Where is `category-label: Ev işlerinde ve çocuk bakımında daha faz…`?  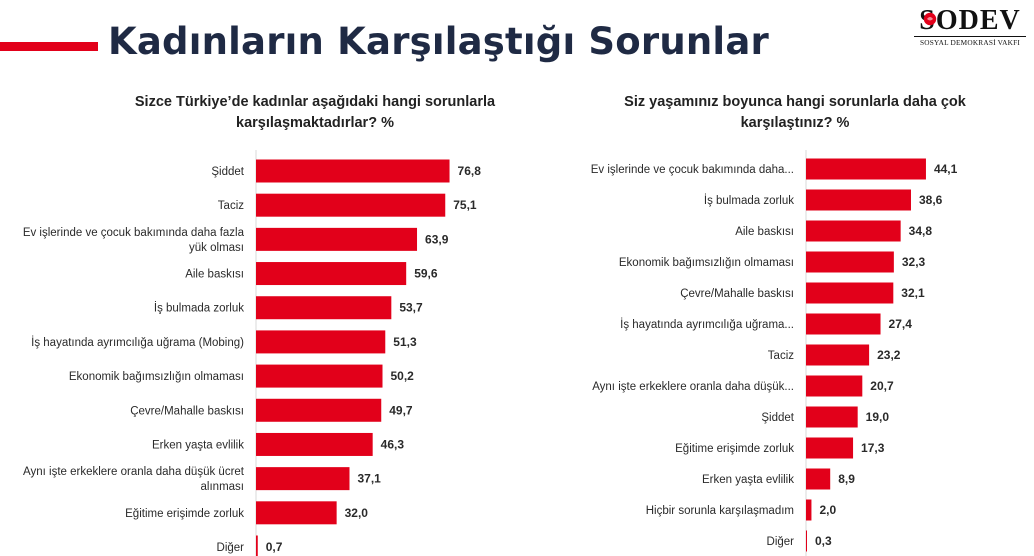 category-label: Ev işlerinde ve çocuk bakımında daha faz… is located at coordinates (134, 233).